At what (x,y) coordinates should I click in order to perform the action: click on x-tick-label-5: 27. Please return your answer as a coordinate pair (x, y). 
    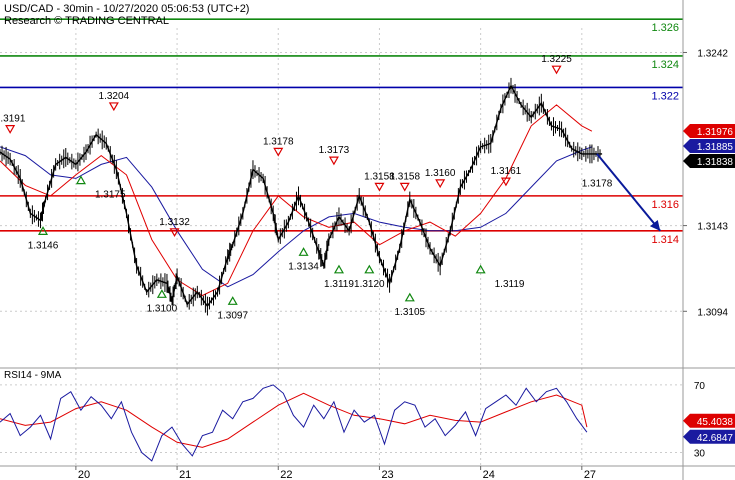
    Looking at the image, I should click on (590, 474).